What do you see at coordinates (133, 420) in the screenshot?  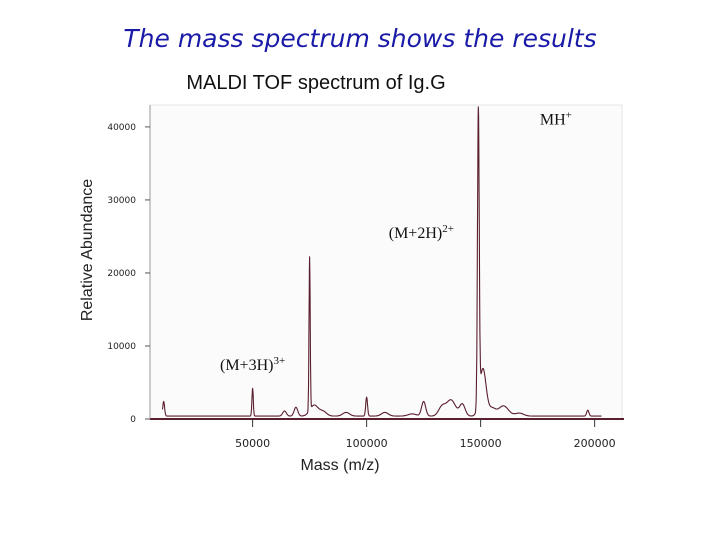 I see `y-tick-label: 0` at bounding box center [133, 420].